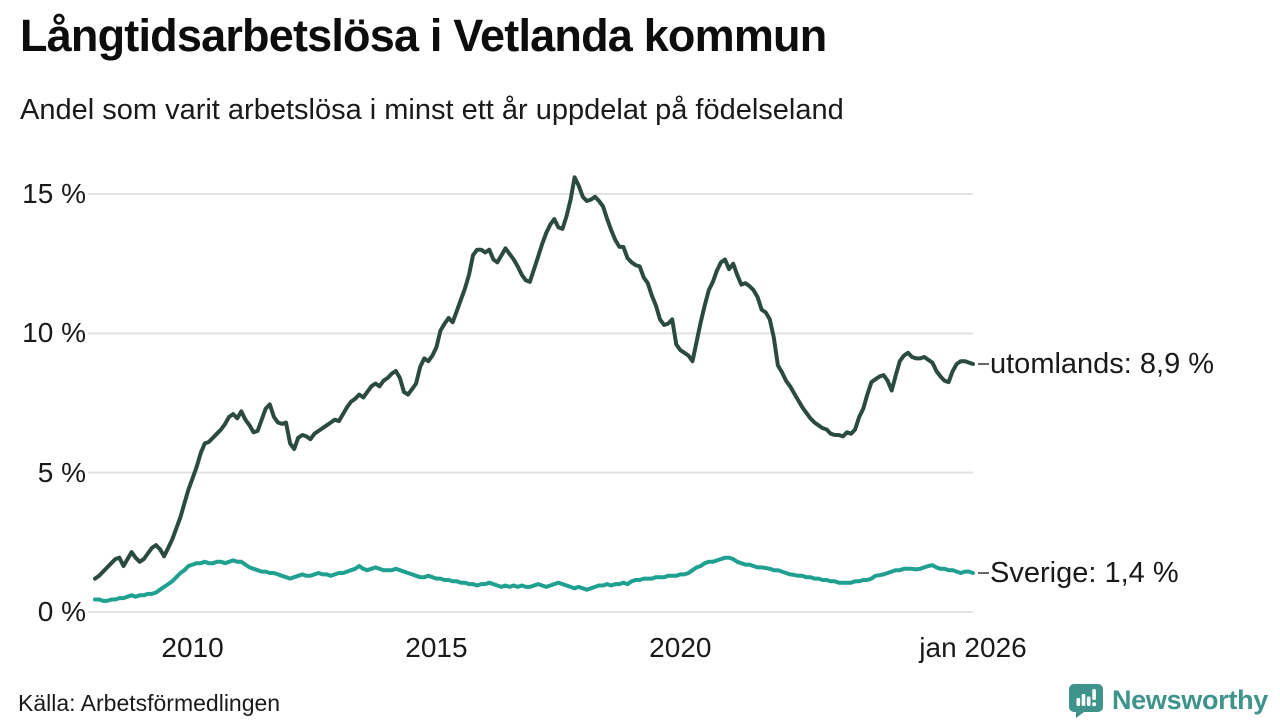 The image size is (1280, 720). Describe the element at coordinates (423, 35) in the screenshot. I see `page-title: Långtidsarbetslösa i Vetlanda kommun` at that location.